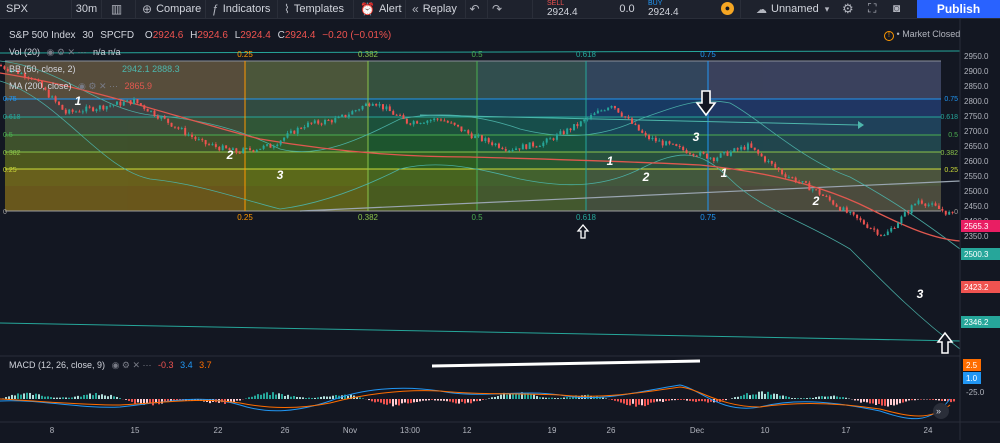  Describe the element at coordinates (119, 9) in the screenshot. I see `chart-style-button: ▥` at that location.